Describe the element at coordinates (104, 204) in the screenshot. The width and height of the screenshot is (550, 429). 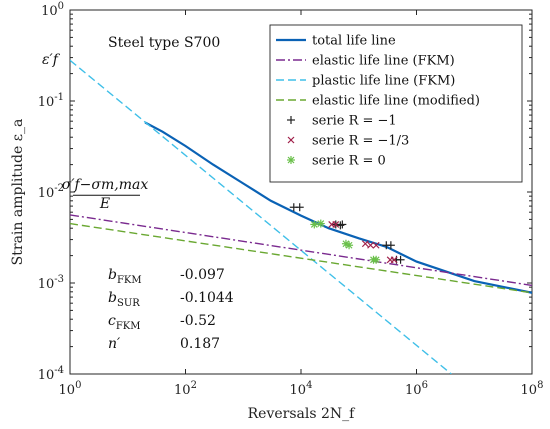
I see `sigma-ratio-denominator: E` at that location.